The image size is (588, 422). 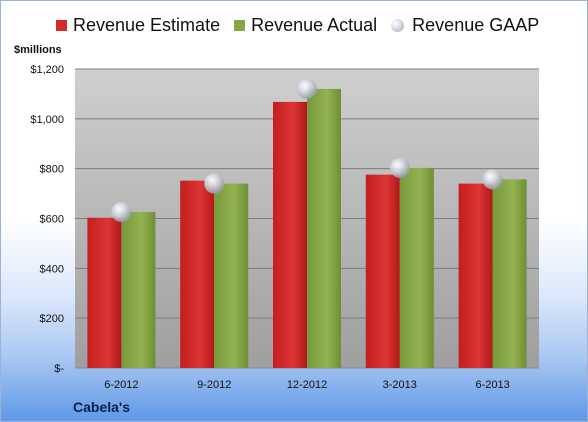 I want to click on legend-item-revenue-gaap: Revenue GAAP, so click(x=465, y=25).